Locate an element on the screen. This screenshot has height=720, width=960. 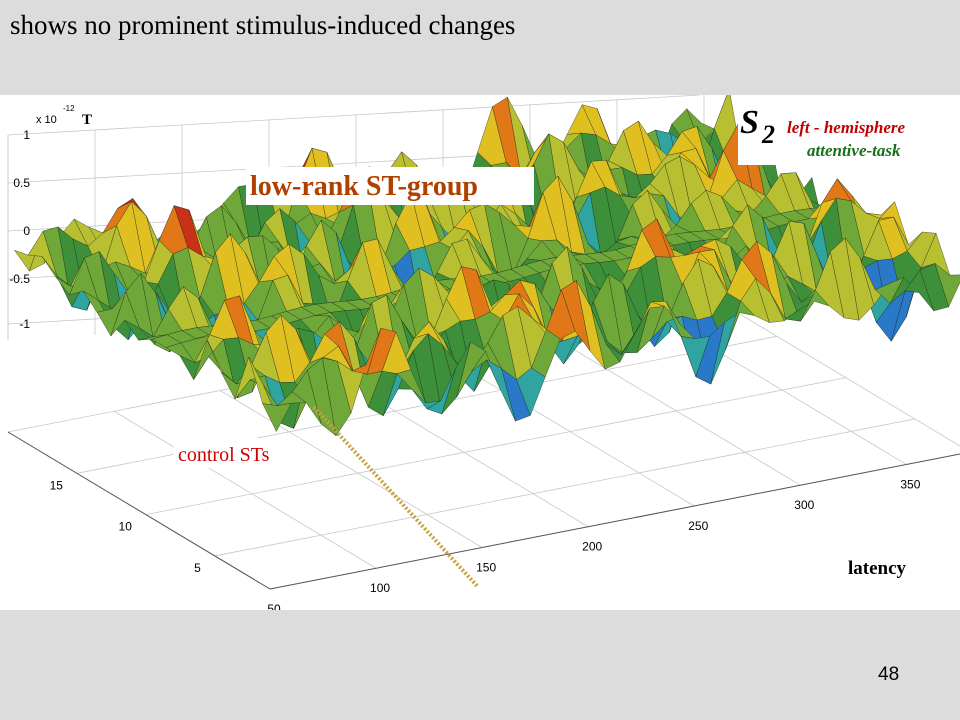
x-tick-label: 150 is located at coordinates (486, 567).